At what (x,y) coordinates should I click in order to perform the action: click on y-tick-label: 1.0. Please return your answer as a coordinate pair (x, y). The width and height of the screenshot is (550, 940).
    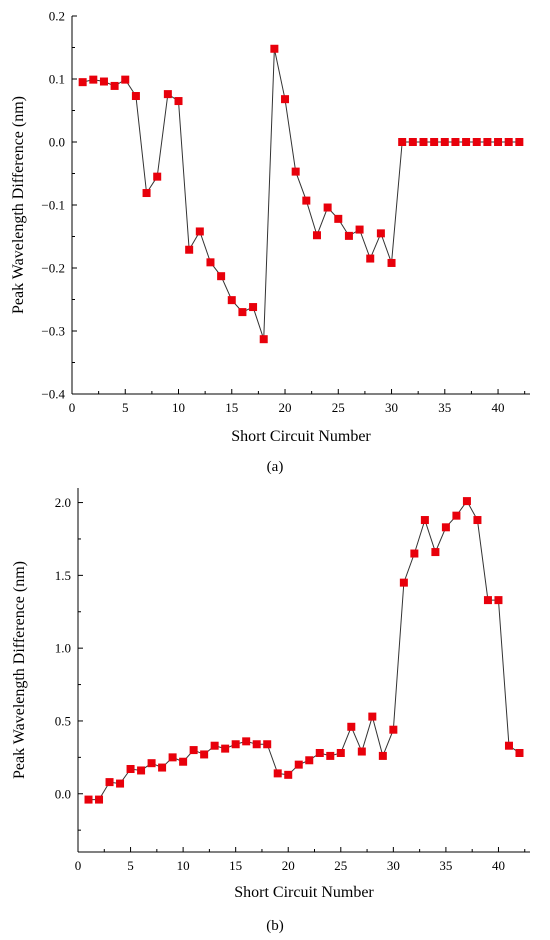
    Looking at the image, I should click on (63, 648).